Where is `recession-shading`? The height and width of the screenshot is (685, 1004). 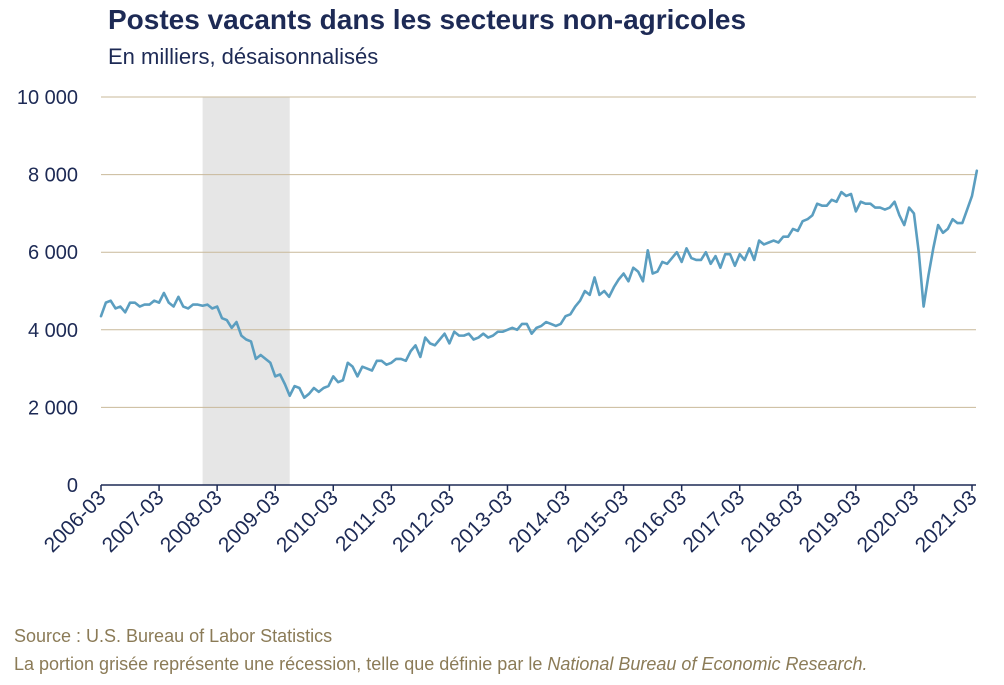
recession-shading is located at coordinates (246, 291).